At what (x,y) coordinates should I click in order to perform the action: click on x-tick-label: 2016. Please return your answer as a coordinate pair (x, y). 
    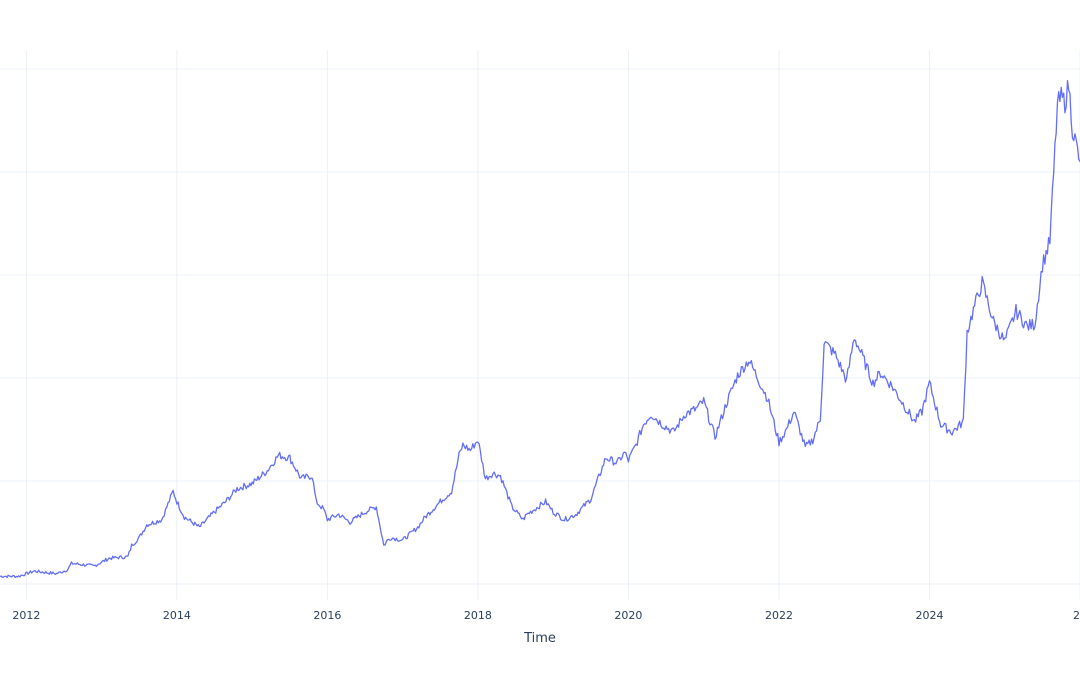
    Looking at the image, I should click on (327, 615).